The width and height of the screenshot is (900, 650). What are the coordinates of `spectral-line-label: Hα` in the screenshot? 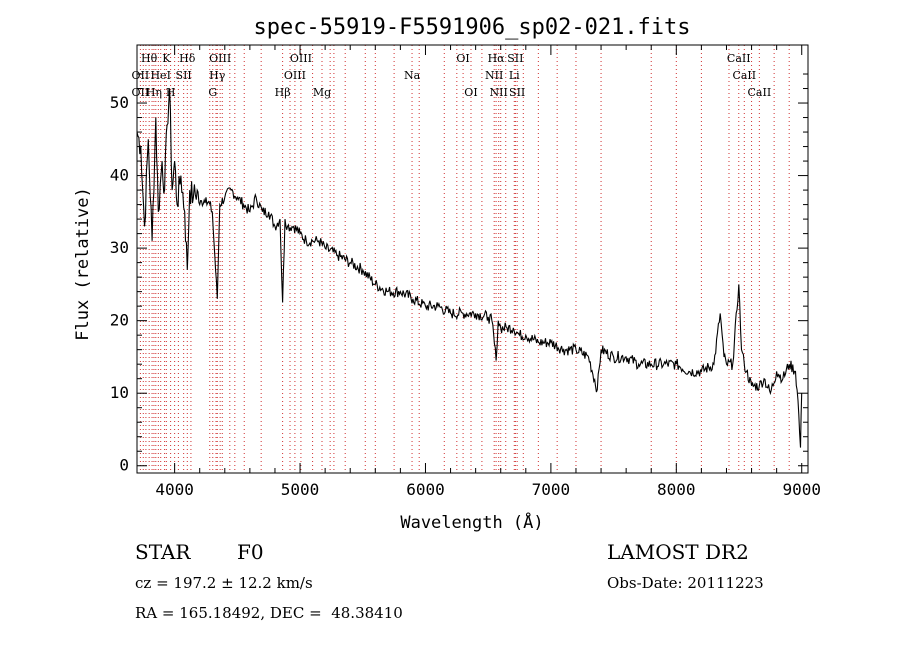 It's located at (497, 58).